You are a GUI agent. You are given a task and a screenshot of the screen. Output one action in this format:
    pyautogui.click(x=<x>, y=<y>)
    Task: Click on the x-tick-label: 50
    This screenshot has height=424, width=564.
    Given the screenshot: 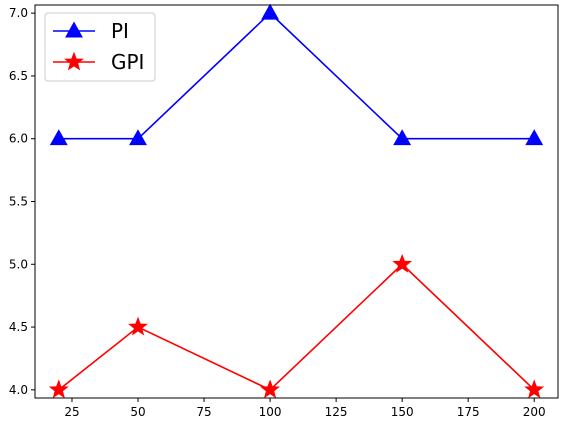 What is the action you would take?
    pyautogui.click(x=137, y=412)
    